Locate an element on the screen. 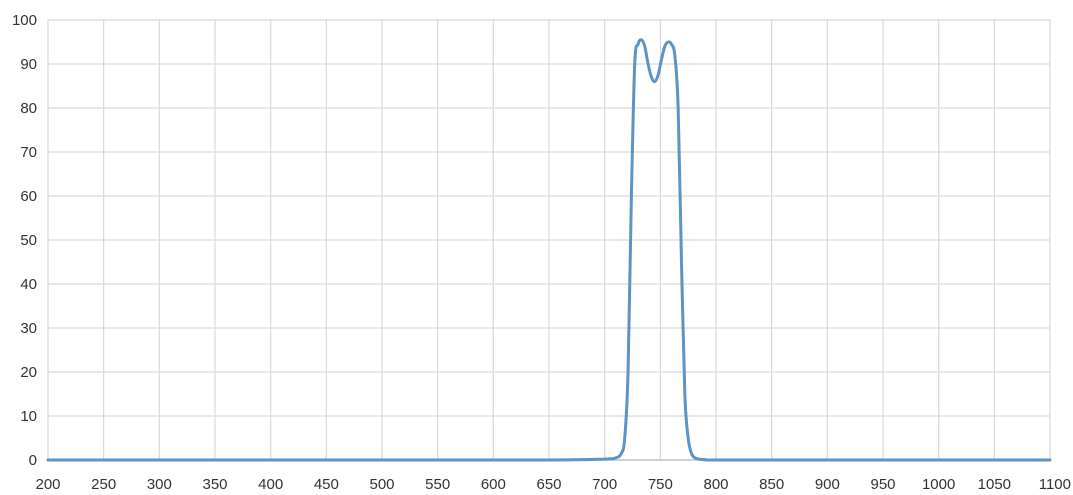  y-tick-label: 40 is located at coordinates (28, 284).